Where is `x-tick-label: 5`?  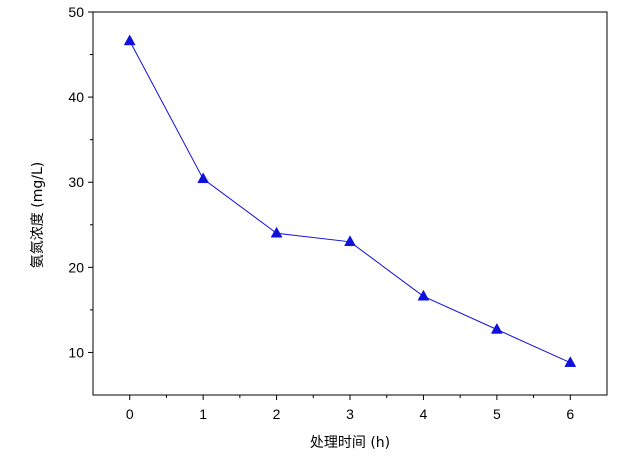
x-tick-label: 5 is located at coordinates (497, 414).